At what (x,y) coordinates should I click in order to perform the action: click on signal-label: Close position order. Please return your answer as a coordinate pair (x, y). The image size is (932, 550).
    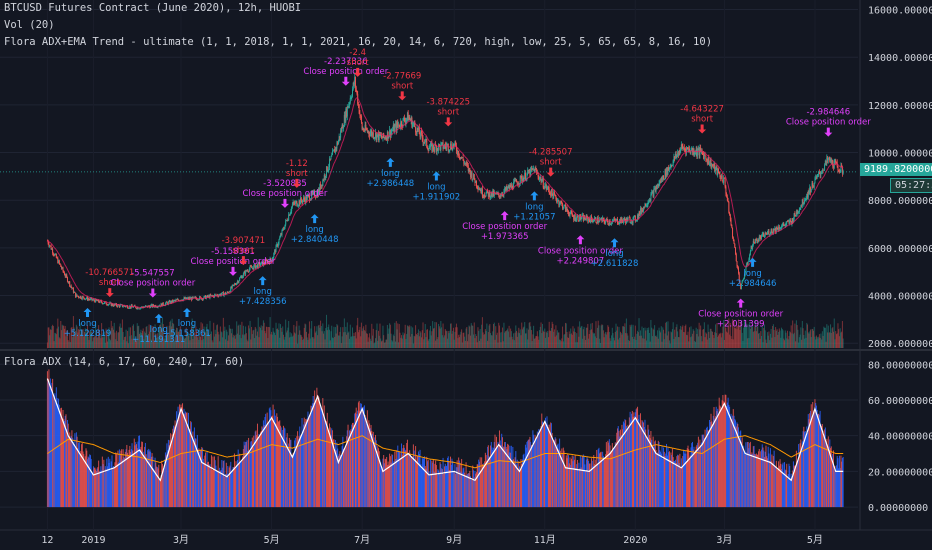
    Looking at the image, I should click on (828, 123).